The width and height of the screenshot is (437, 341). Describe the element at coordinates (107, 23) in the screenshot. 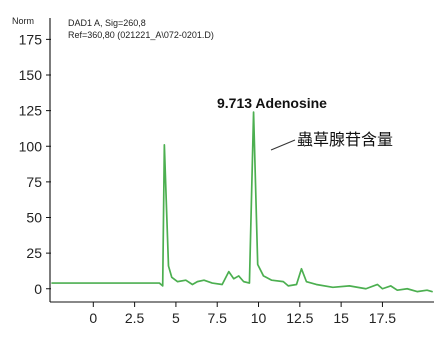

I see `signal-header: DAD1 A, Sig=260,8` at that location.